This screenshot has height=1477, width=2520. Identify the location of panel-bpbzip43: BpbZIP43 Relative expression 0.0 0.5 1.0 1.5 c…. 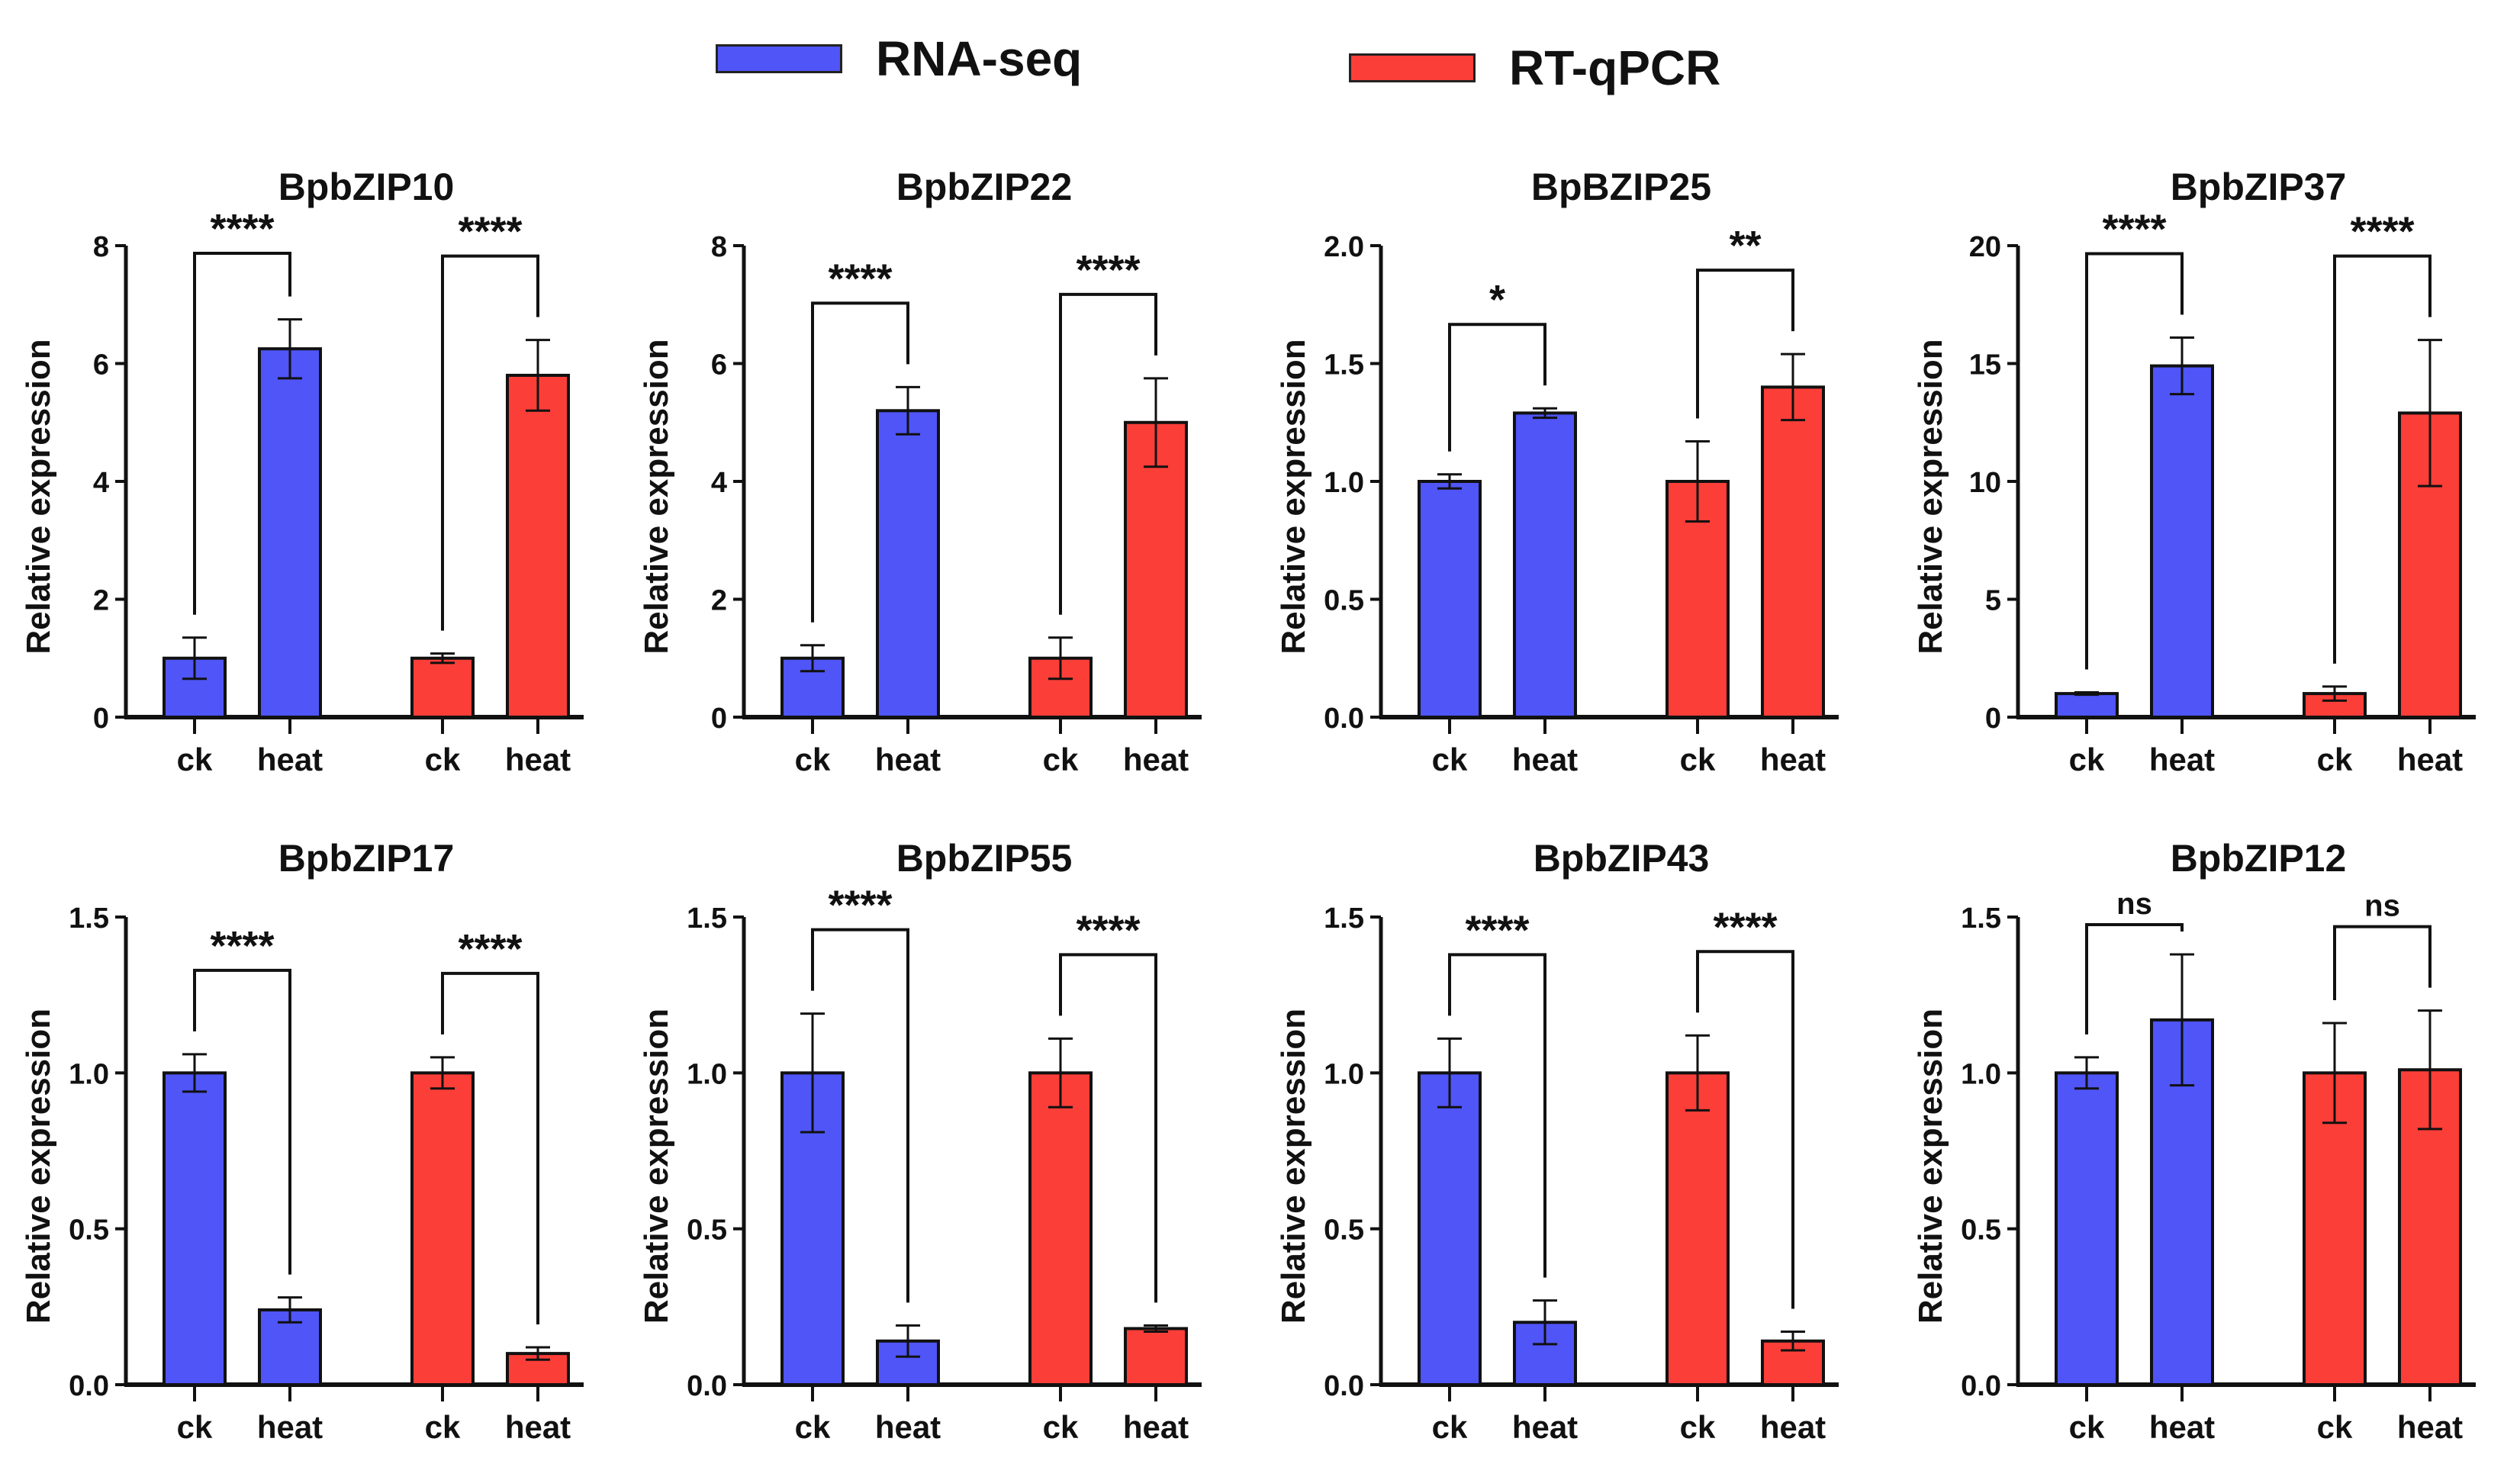
(1557, 1141).